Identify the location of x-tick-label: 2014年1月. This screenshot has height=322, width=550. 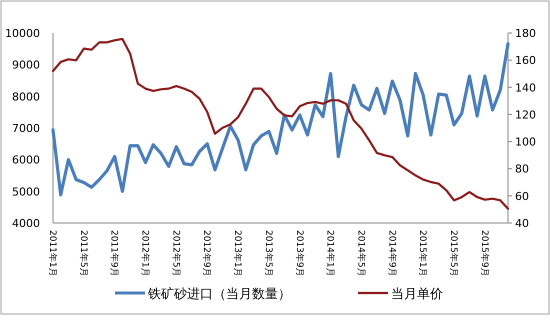
(330, 253).